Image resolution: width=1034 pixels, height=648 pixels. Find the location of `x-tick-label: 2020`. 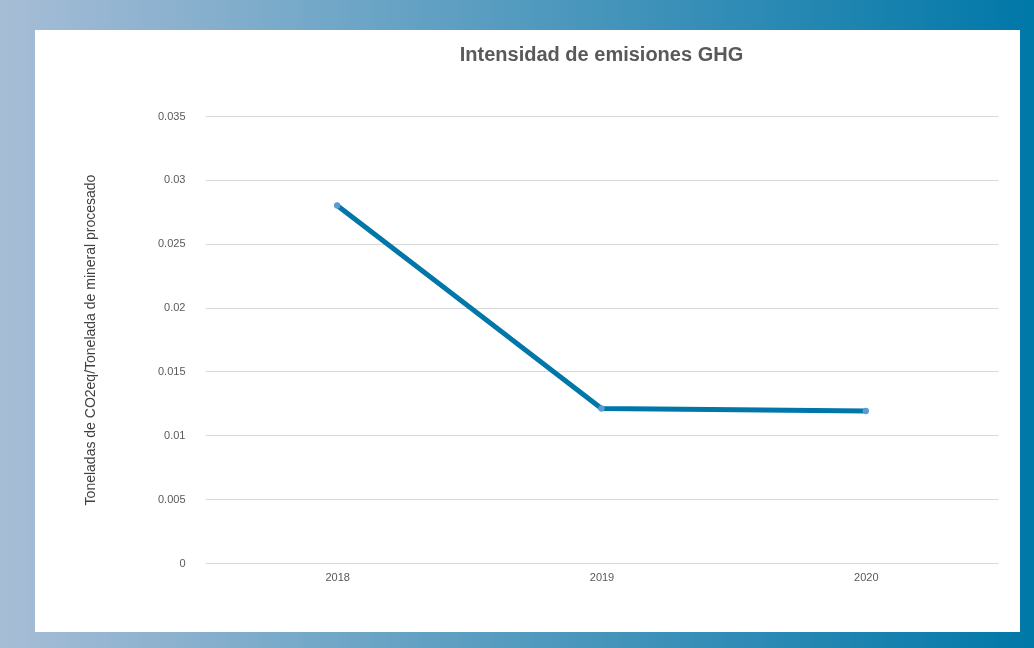

x-tick-label: 2020 is located at coordinates (866, 576).